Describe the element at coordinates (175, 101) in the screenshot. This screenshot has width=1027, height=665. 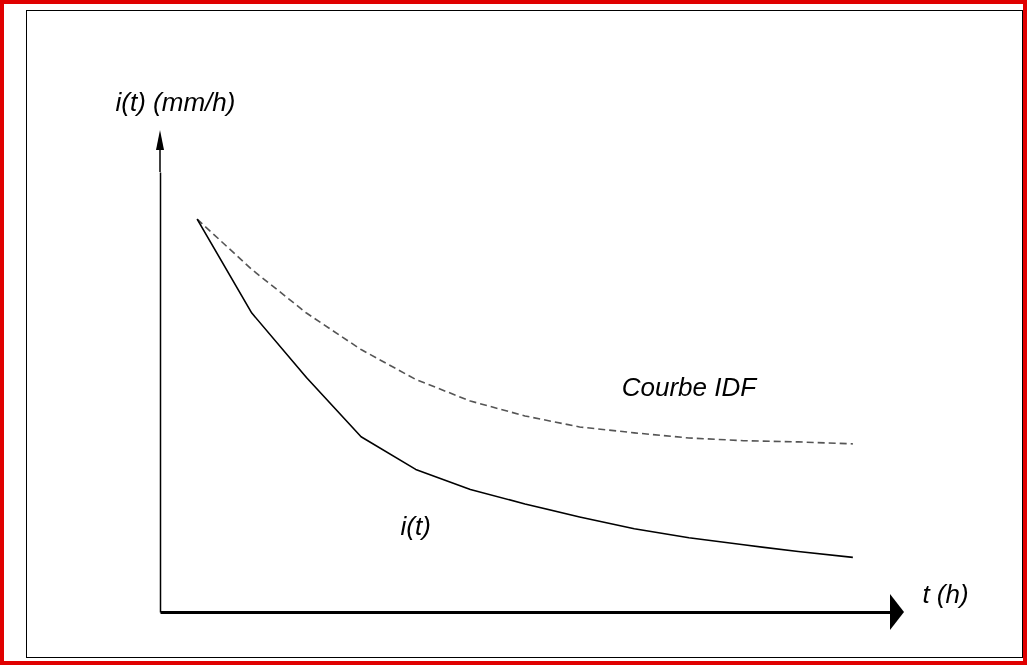
I see `y-axis-title: i(t) (mm/h)` at that location.